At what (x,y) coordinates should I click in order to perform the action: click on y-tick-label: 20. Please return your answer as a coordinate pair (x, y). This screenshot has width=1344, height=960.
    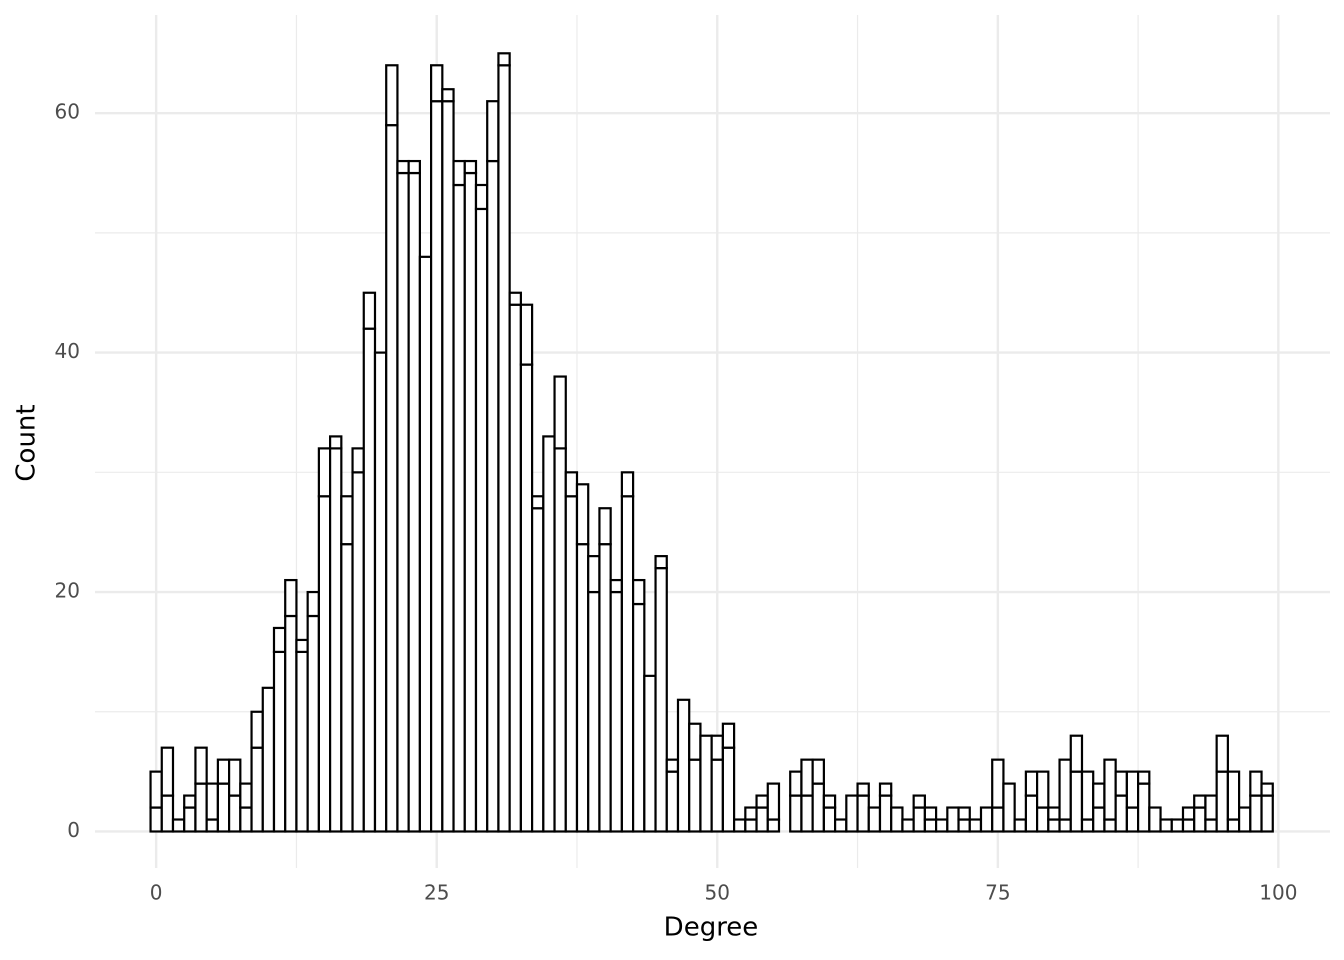
    Looking at the image, I should click on (67, 591).